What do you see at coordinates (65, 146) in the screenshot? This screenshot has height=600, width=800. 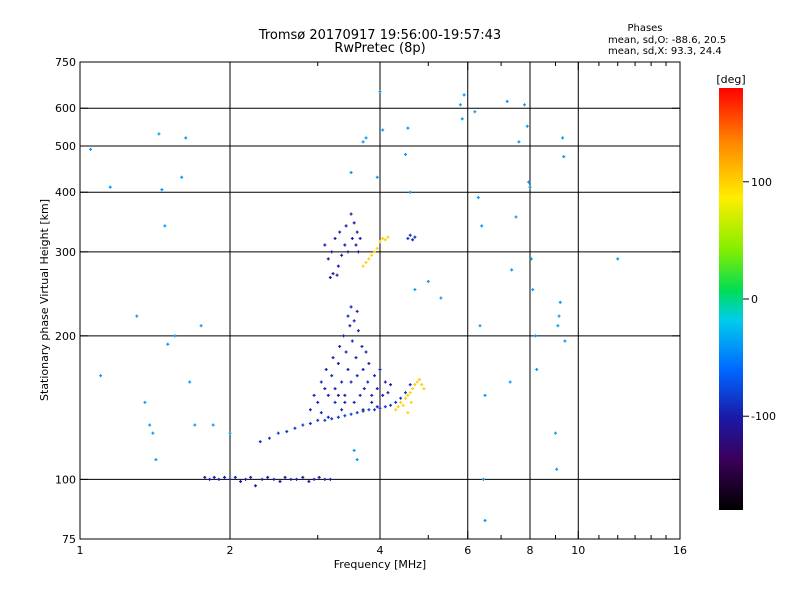 I see `y-tick-label: 500` at bounding box center [65, 146].